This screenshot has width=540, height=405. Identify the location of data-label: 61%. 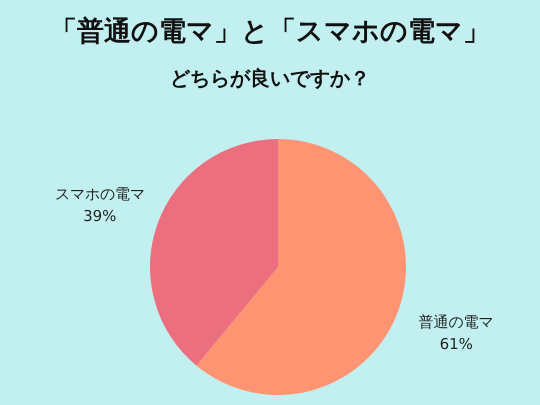
(456, 344).